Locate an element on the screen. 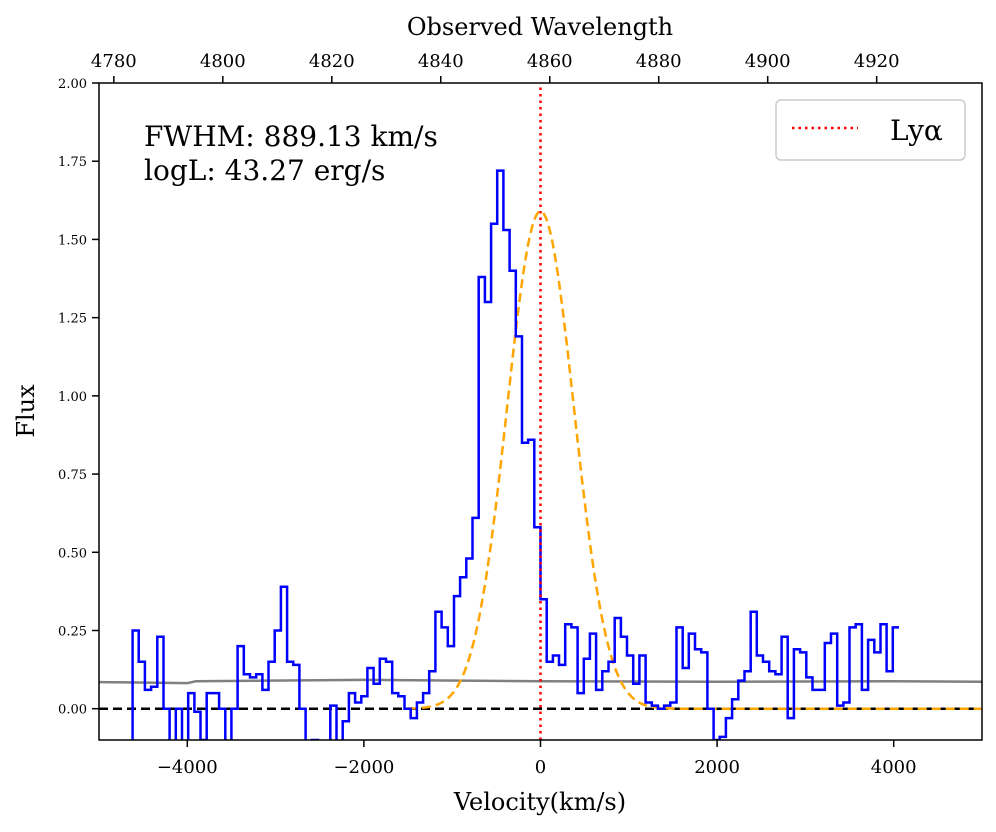 Image resolution: width=996 pixels, height=832 pixels. legend-lya-label: Lyα is located at coordinates (916, 130).